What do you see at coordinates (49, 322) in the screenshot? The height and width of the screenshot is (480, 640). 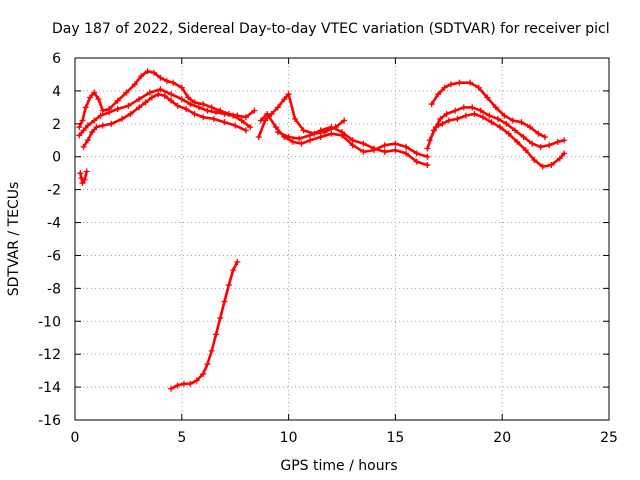 I see `y-tick-label: -10` at bounding box center [49, 322].